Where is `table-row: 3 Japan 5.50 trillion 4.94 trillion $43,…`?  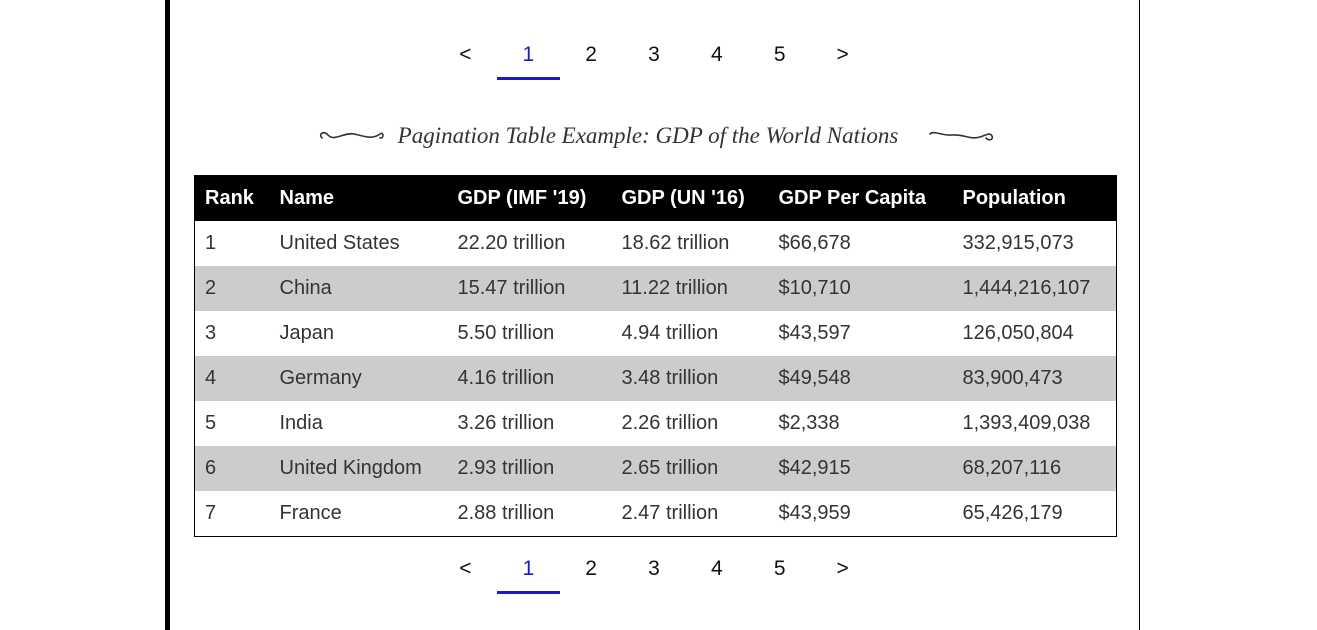
table-row: 3 Japan 5.50 trillion 4.94 trillion $43,… is located at coordinates (655, 333).